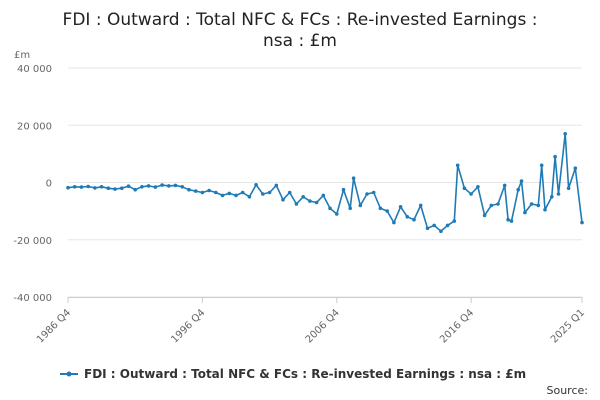 The image size is (600, 400). I want to click on chart-title-line-2: nsa : £m, so click(300, 41).